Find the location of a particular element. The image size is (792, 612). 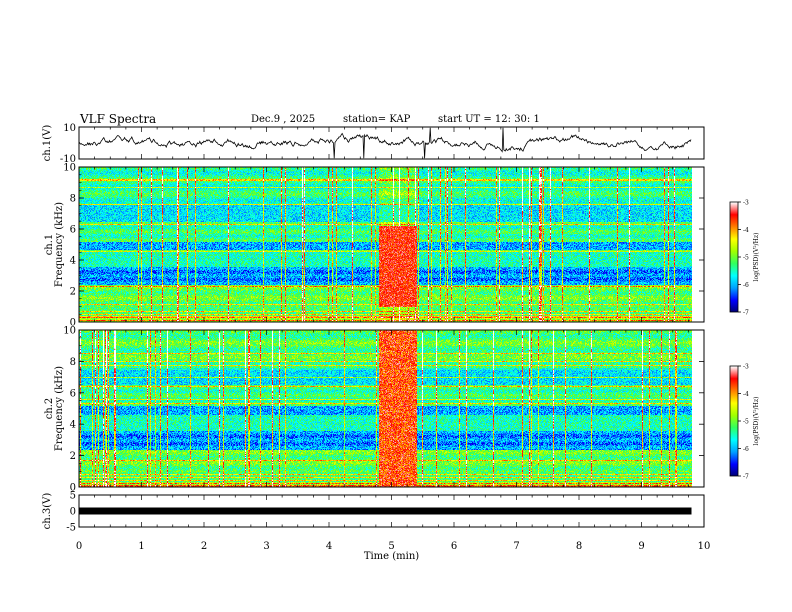

xaxis-tick-label: 4 is located at coordinates (329, 546).